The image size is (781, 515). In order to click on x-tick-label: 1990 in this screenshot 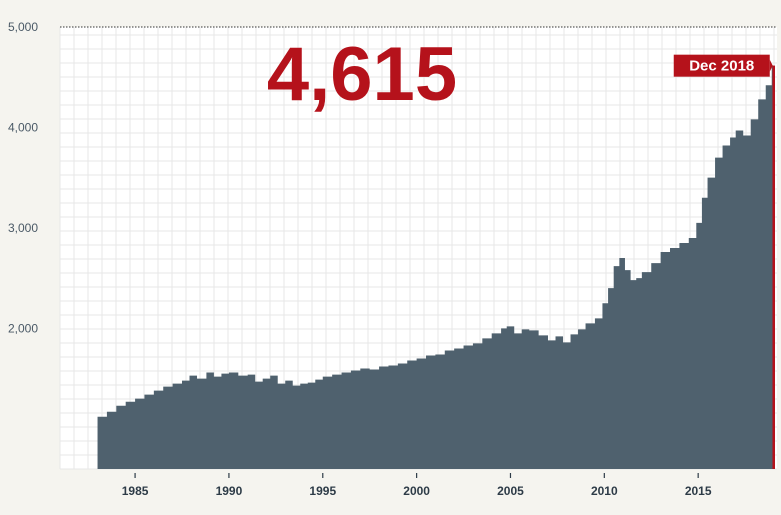, I will do `click(229, 491)`.